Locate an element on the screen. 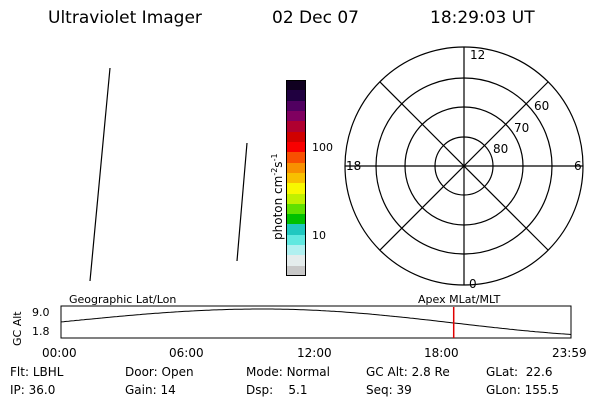 The width and height of the screenshot is (600, 400). status-mode: Mode: Normal is located at coordinates (288, 372).